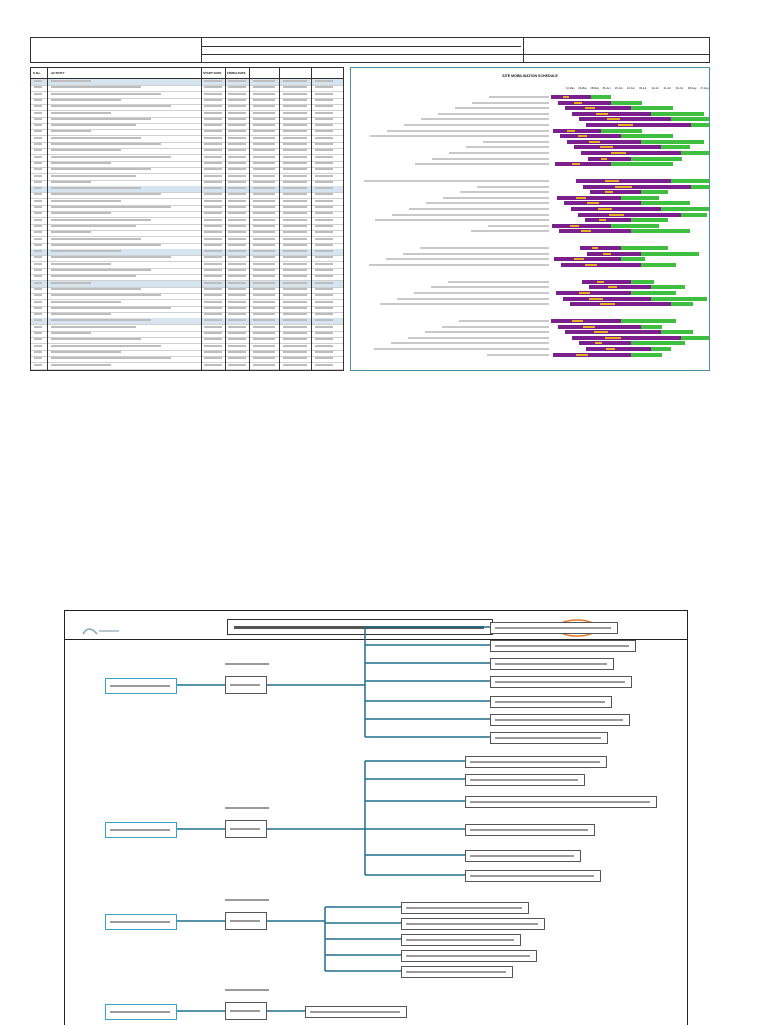 The image size is (768, 1025). What do you see at coordinates (679, 88) in the screenshot?
I see `gantt-date-tick: 30-Jul` at bounding box center [679, 88].